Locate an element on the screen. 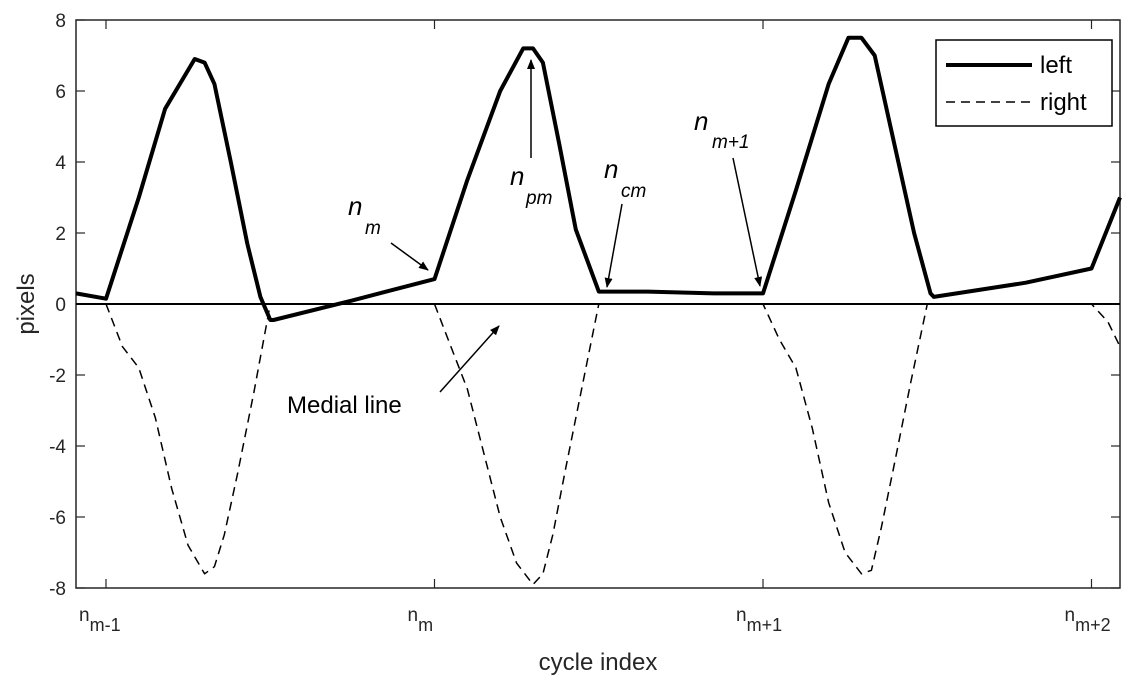 The image size is (1136, 679). x-tick-label: nm is located at coordinates (421, 620).